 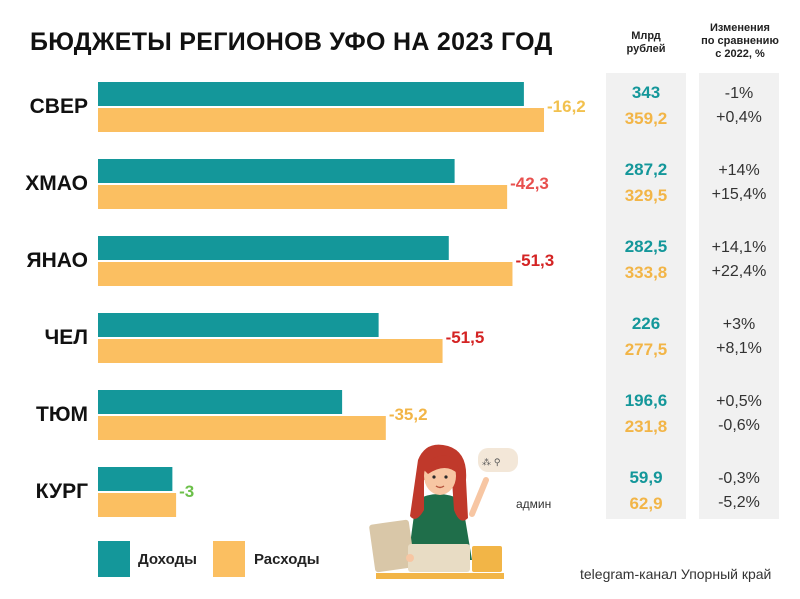 What do you see at coordinates (646, 169) in the screenshot?
I see `income-value: 287,2` at bounding box center [646, 169].